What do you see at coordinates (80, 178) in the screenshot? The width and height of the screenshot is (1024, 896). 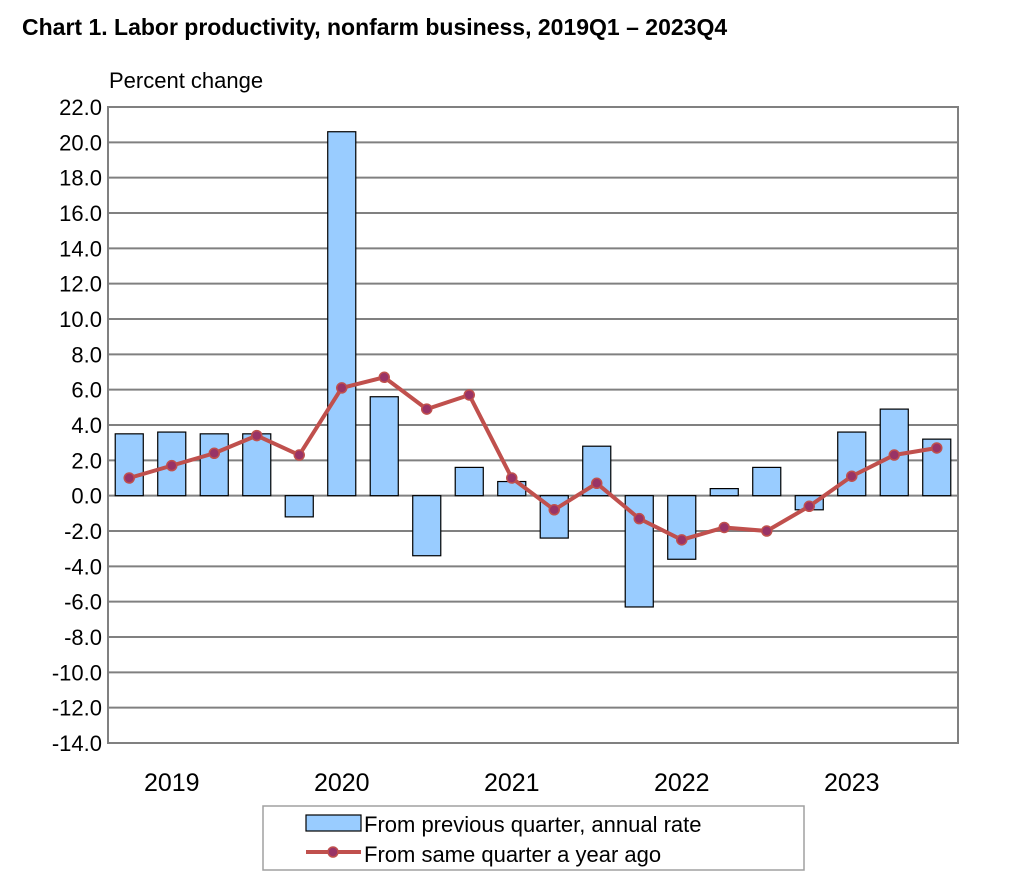 I see `y-tick-label: 18.0` at bounding box center [80, 178].